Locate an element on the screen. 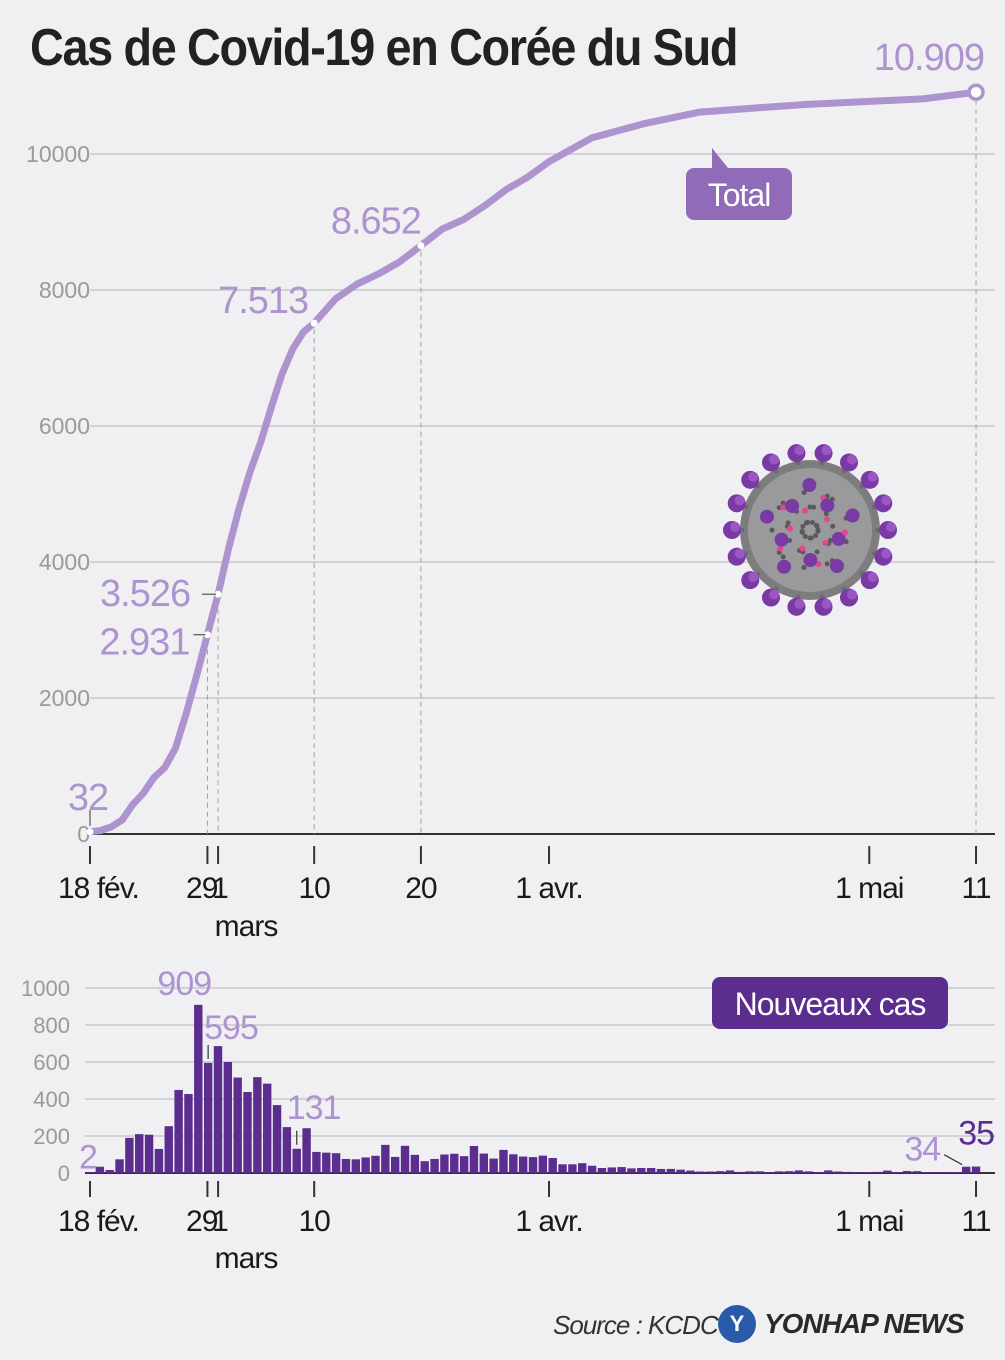  annotation-leader is located at coordinates (953, 1160).